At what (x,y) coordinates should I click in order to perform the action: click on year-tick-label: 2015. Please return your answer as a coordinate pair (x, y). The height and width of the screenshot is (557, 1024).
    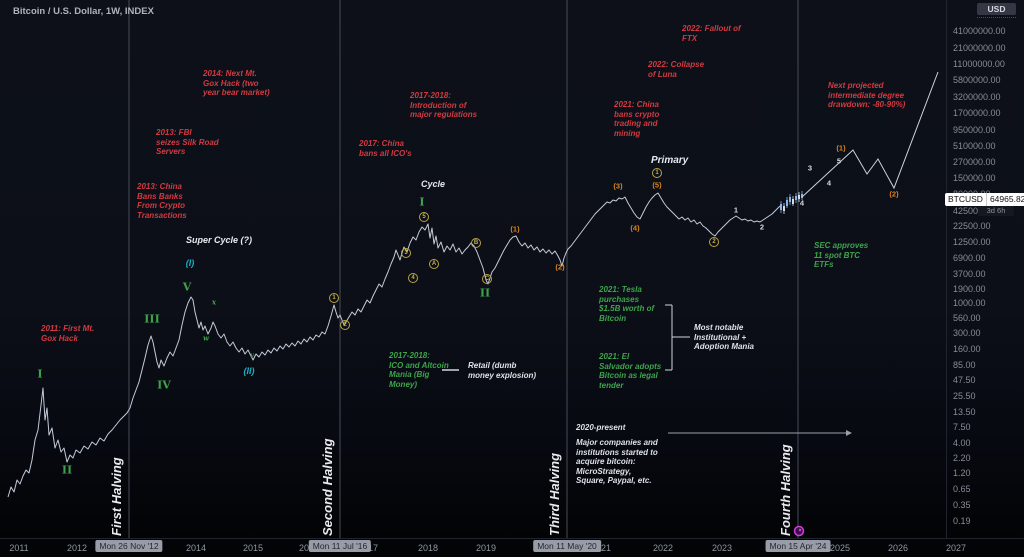
    Looking at the image, I should click on (253, 548).